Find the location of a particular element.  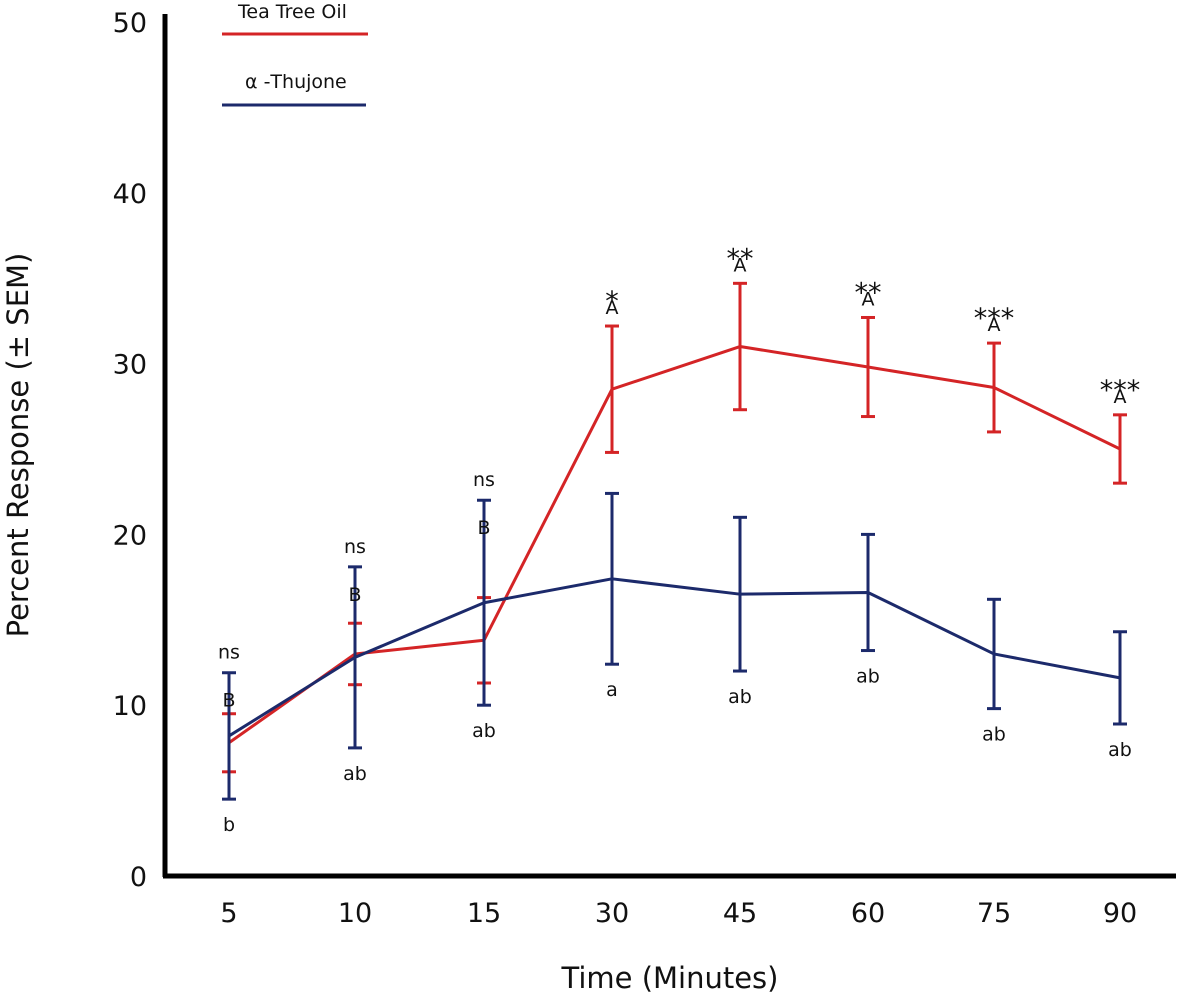

group-label-alpha-thujone: a is located at coordinates (612, 690).